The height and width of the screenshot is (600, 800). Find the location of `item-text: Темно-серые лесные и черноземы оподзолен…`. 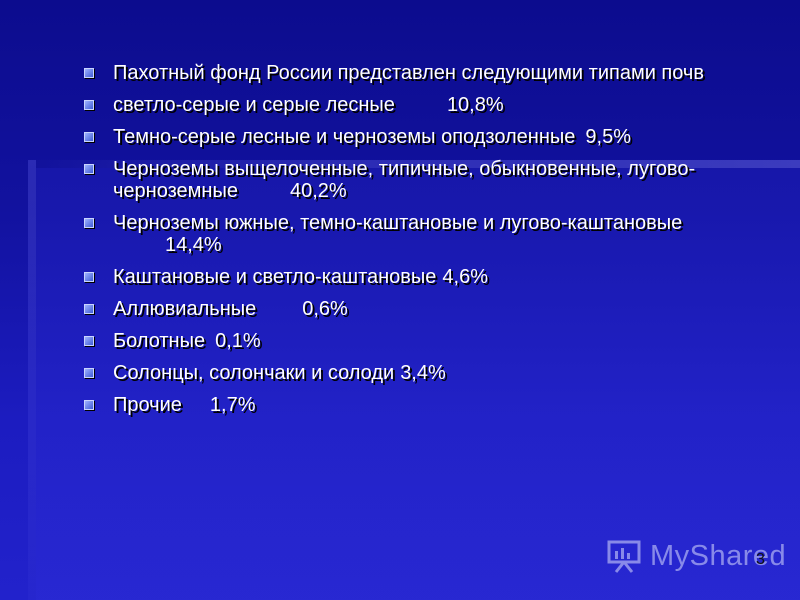

item-text: Темно-серые лесные и черноземы оподзолен… is located at coordinates (344, 137).